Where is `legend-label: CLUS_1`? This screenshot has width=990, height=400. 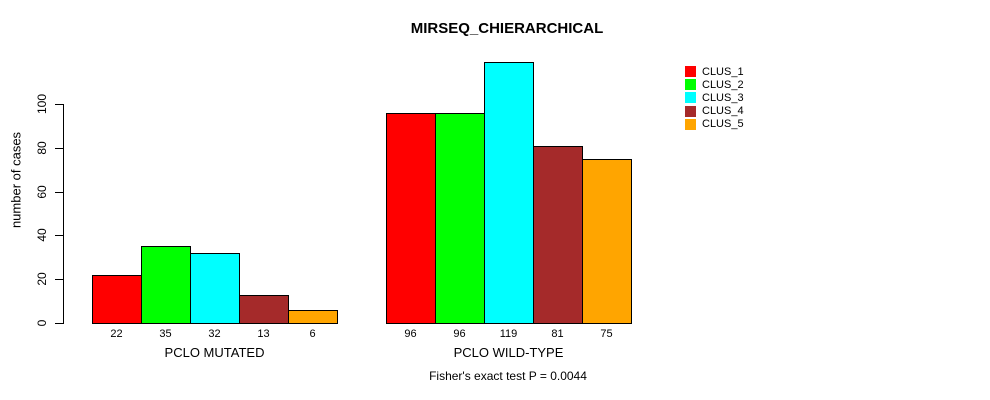
legend-label: CLUS_1 is located at coordinates (723, 71).